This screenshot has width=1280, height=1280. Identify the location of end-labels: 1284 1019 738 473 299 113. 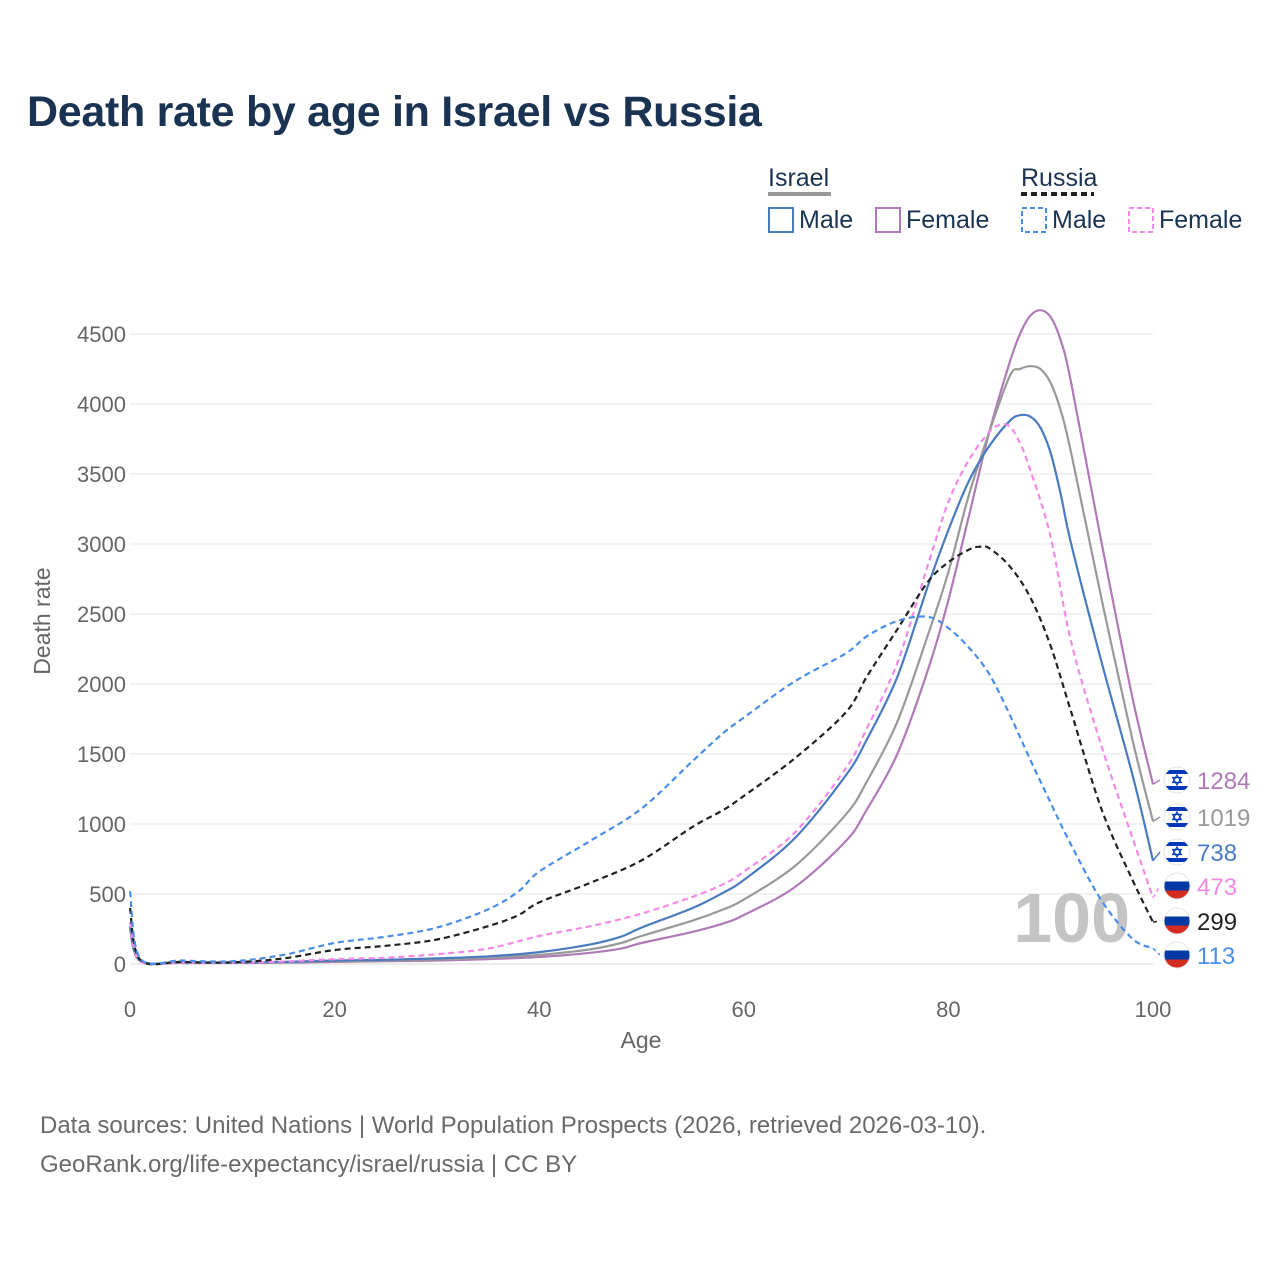
(1201, 868).